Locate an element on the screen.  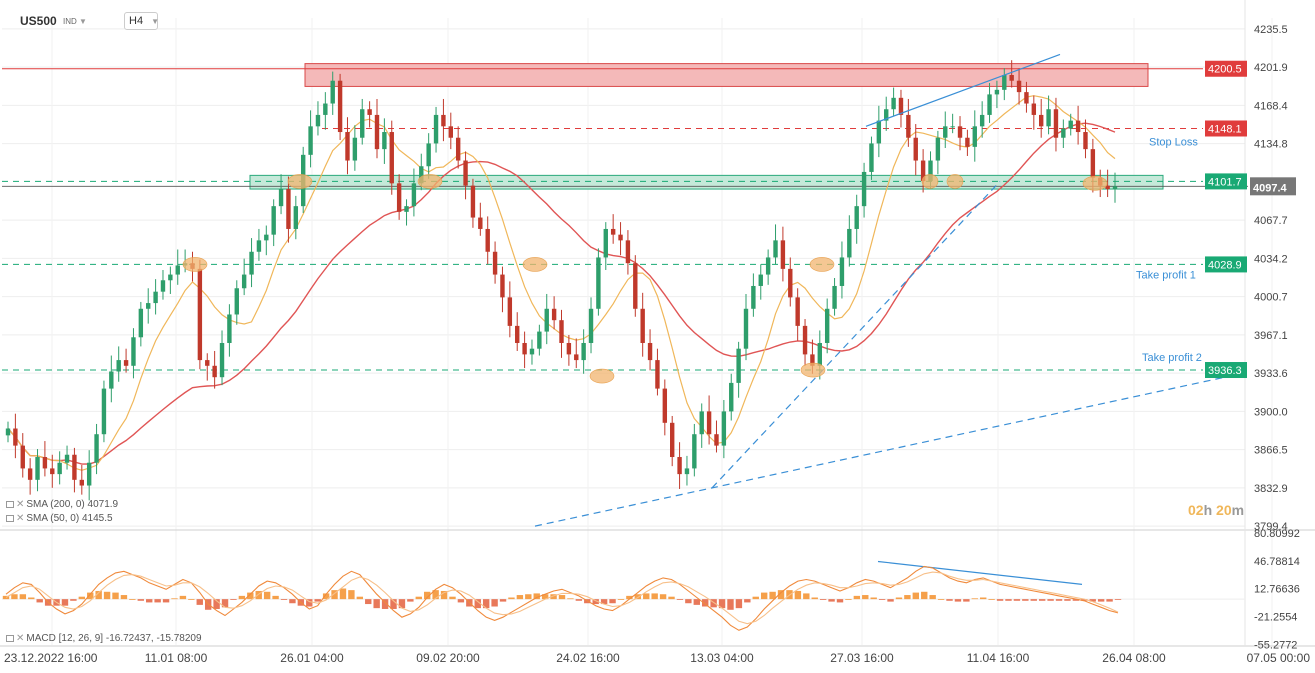
timeframe-selector: H4 ▼ is located at coordinates (141, 21).